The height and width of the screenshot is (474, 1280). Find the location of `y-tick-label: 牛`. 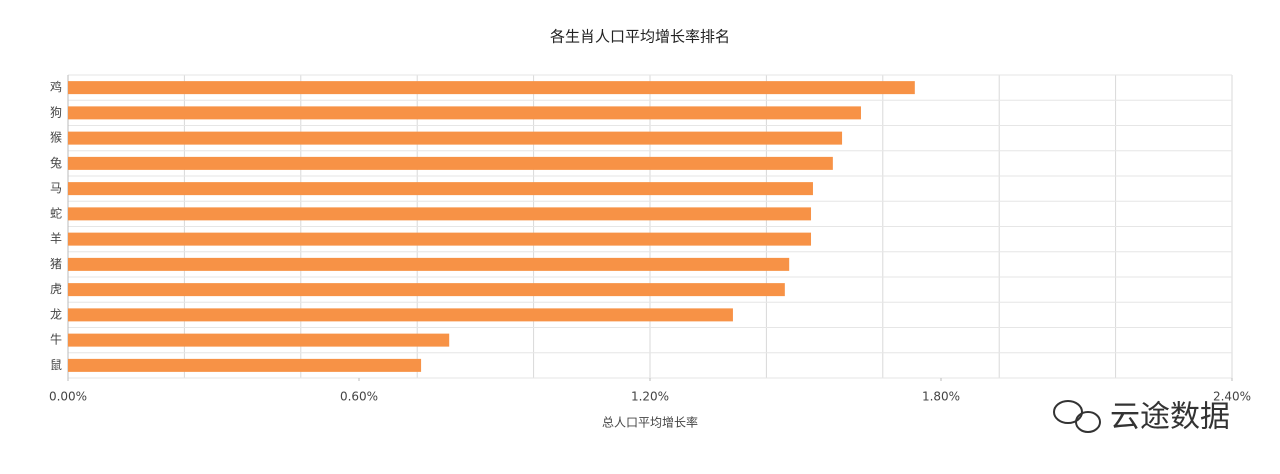

y-tick-label: 牛 is located at coordinates (56, 339).